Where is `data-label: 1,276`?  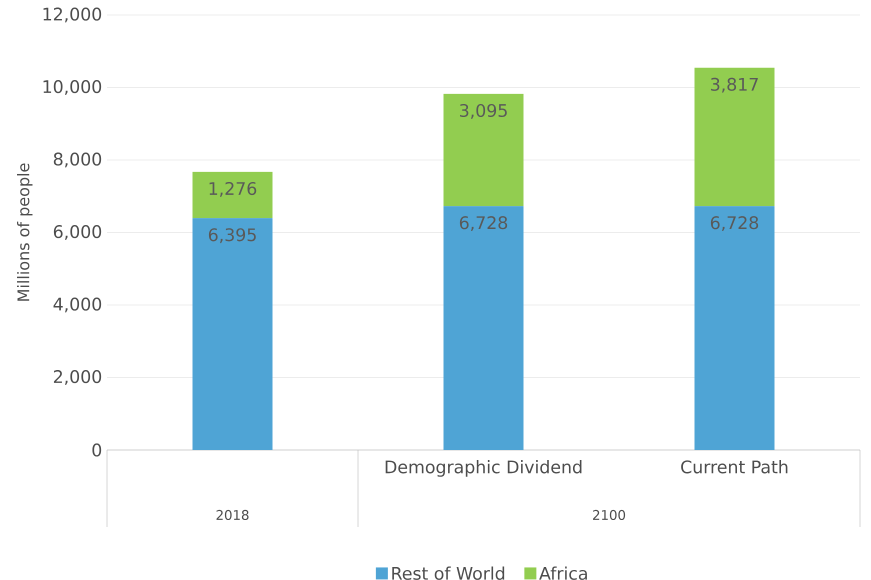
data-label: 1,276 is located at coordinates (233, 189).